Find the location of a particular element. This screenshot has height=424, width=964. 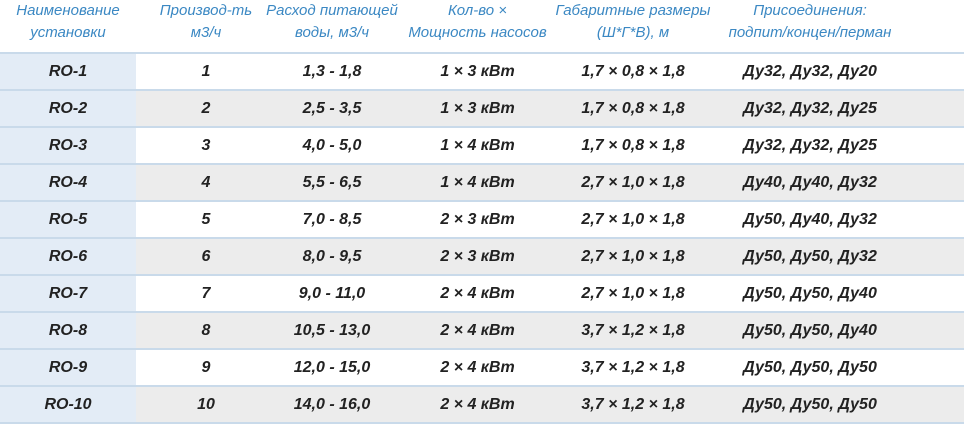

cell-name: RO-3 is located at coordinates (68, 145).